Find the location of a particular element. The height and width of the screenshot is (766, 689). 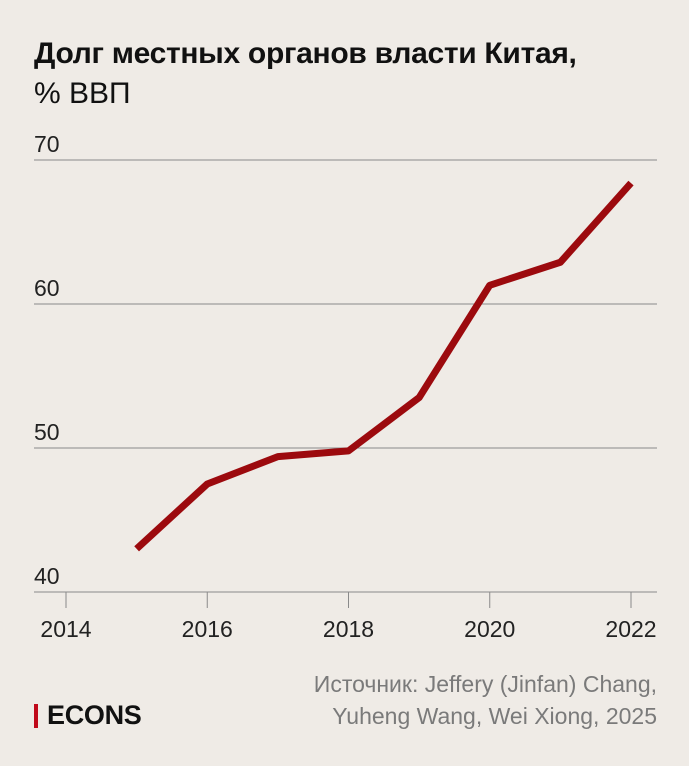

logo-accent-bar is located at coordinates (36, 715).